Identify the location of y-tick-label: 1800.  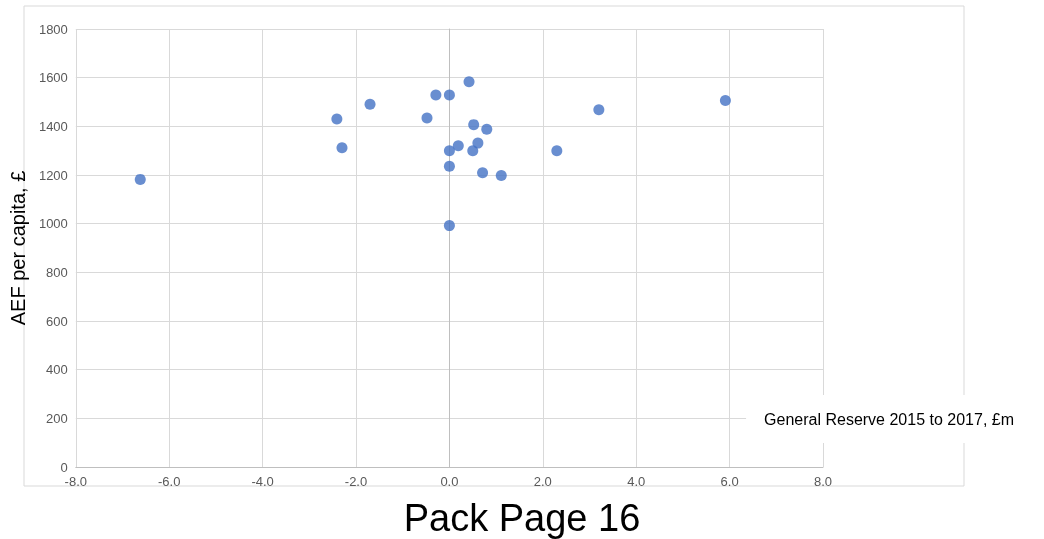
(53, 29).